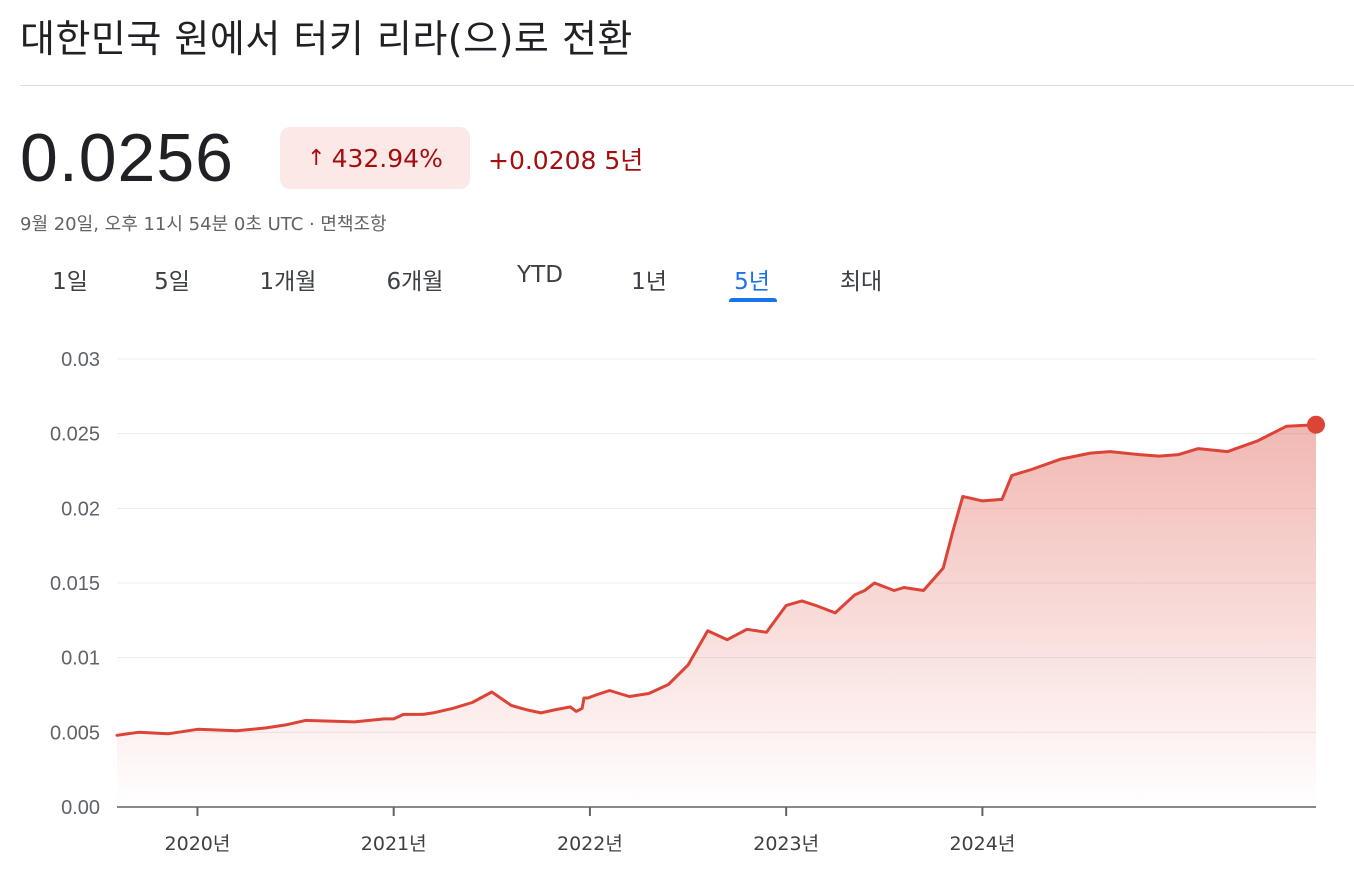  I want to click on x-tick-label: 2024년, so click(982, 844).